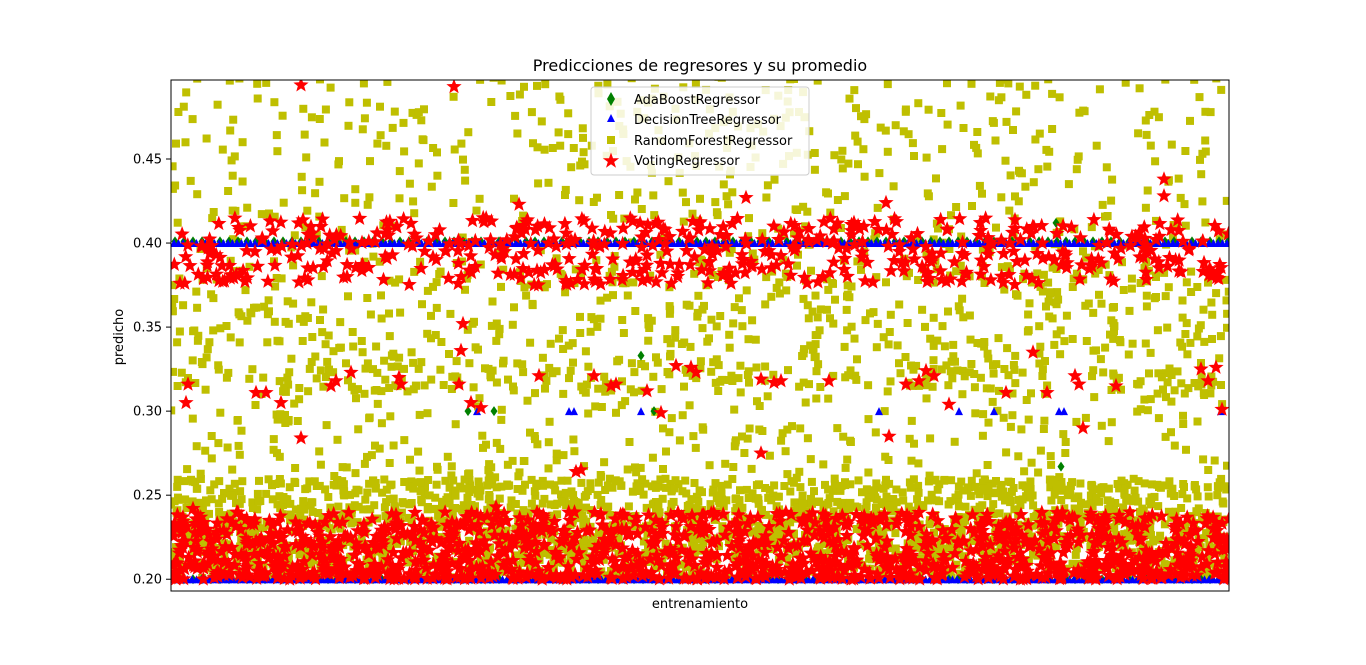 This screenshot has width=1366, height=665. What do you see at coordinates (468, 411) in the screenshot?
I see `adaboost-point` at bounding box center [468, 411].